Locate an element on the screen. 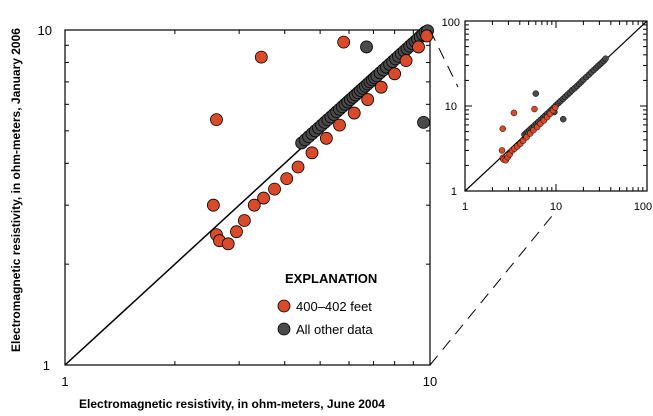 This screenshot has width=653, height=416. legend: EXPLANATION 400–402 feet All other data is located at coordinates (327, 304).